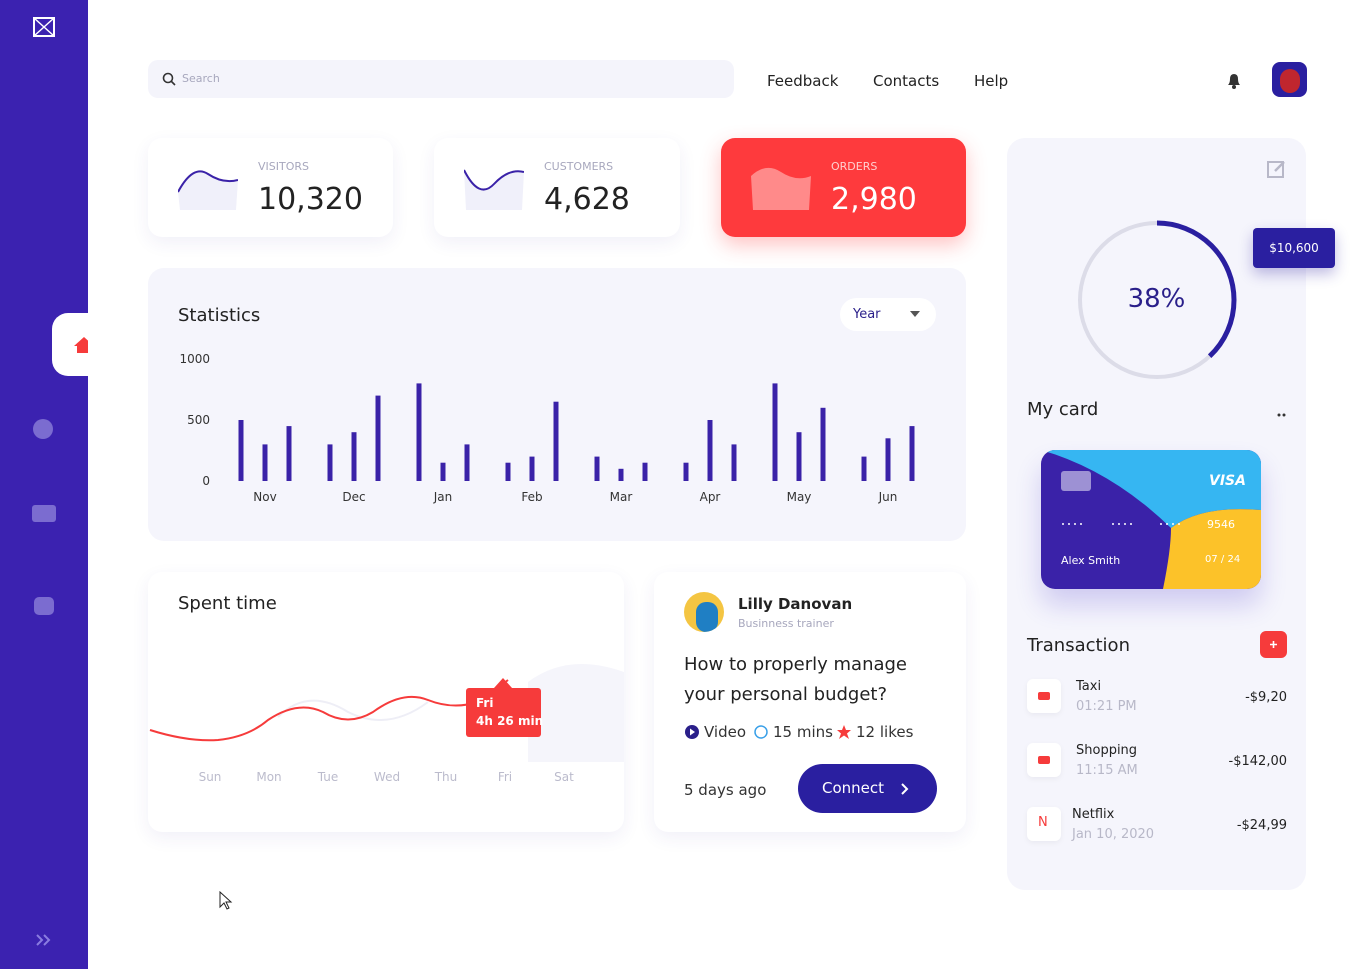  What do you see at coordinates (853, 788) in the screenshot?
I see `button-label: Connect` at bounding box center [853, 788].